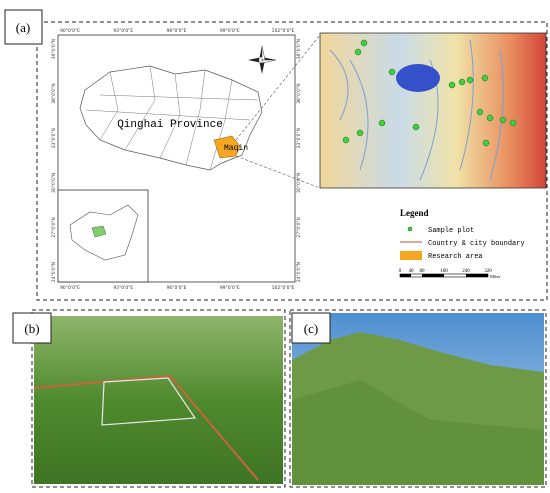 The width and height of the screenshot is (550, 493). I want to click on scale-label: 240, so click(466, 271).